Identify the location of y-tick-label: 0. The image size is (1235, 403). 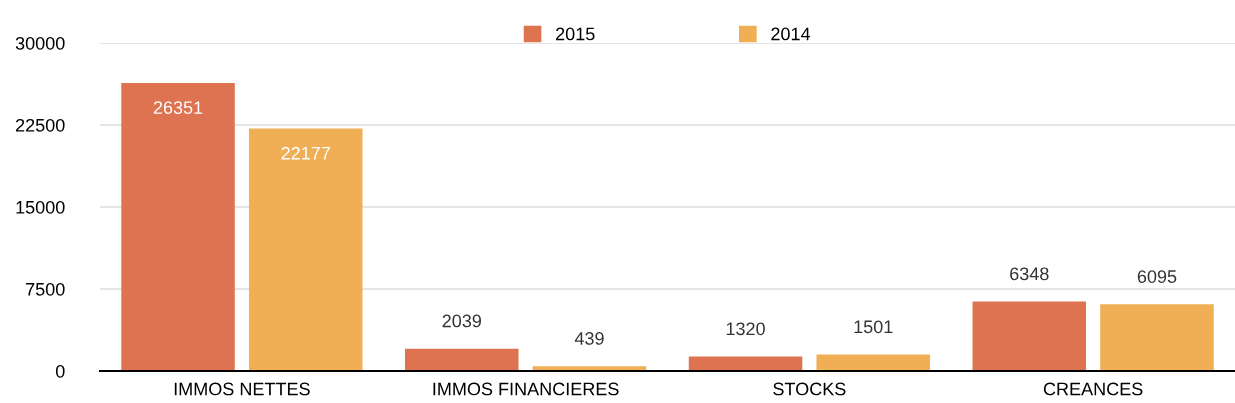
(60, 371).